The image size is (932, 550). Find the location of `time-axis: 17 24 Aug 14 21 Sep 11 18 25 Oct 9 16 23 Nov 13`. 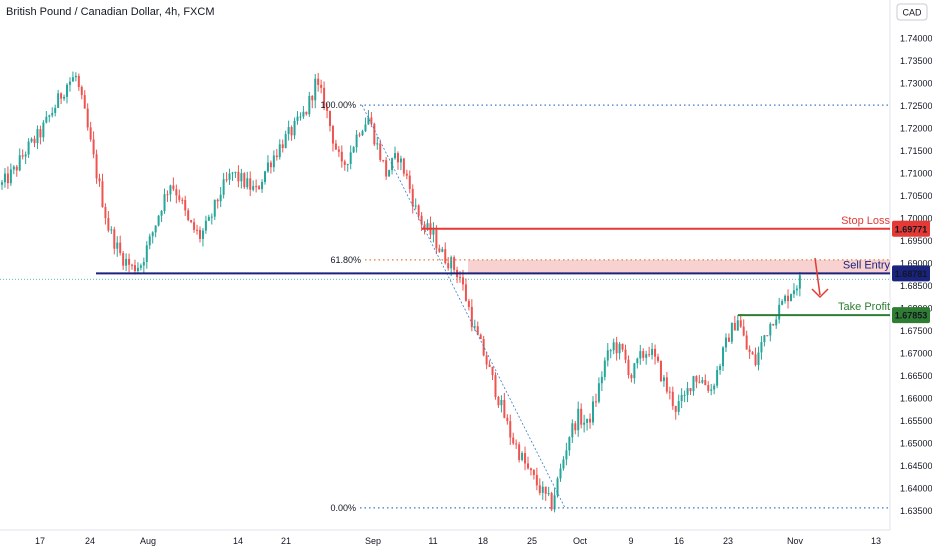

time-axis: 17 24 Aug 14 21 Sep 11 18 25 Oct 9 16 23 Nov 13 is located at coordinates (445, 537).